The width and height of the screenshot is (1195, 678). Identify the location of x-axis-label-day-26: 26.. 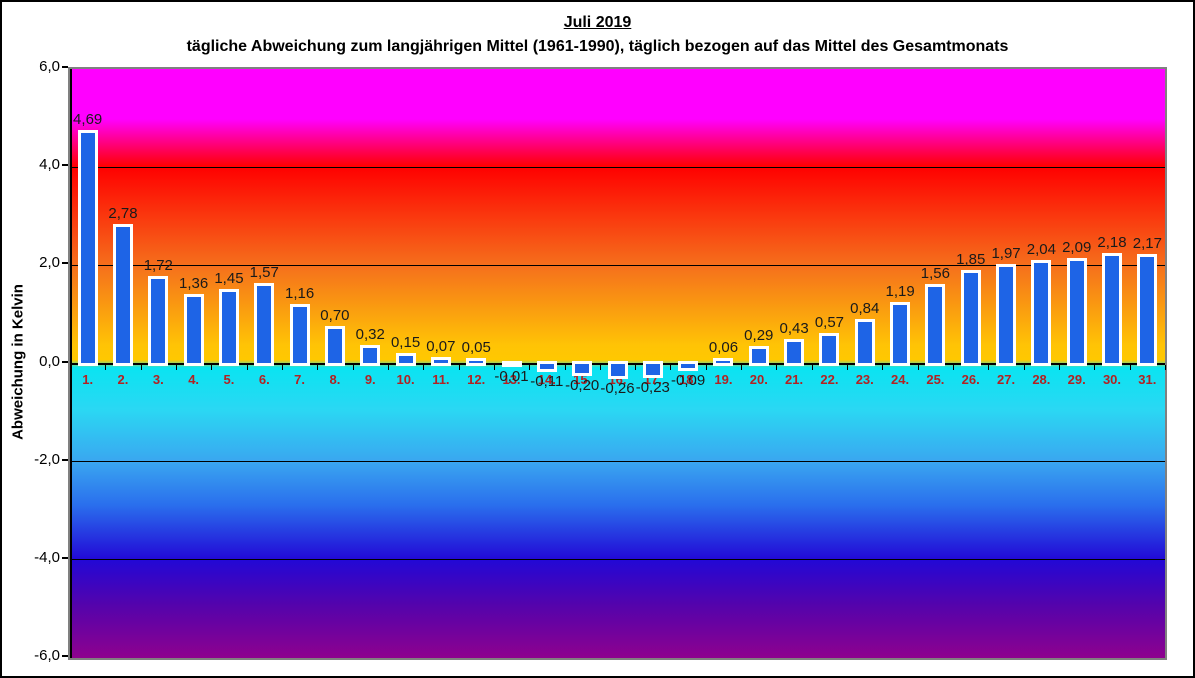
(970, 379).